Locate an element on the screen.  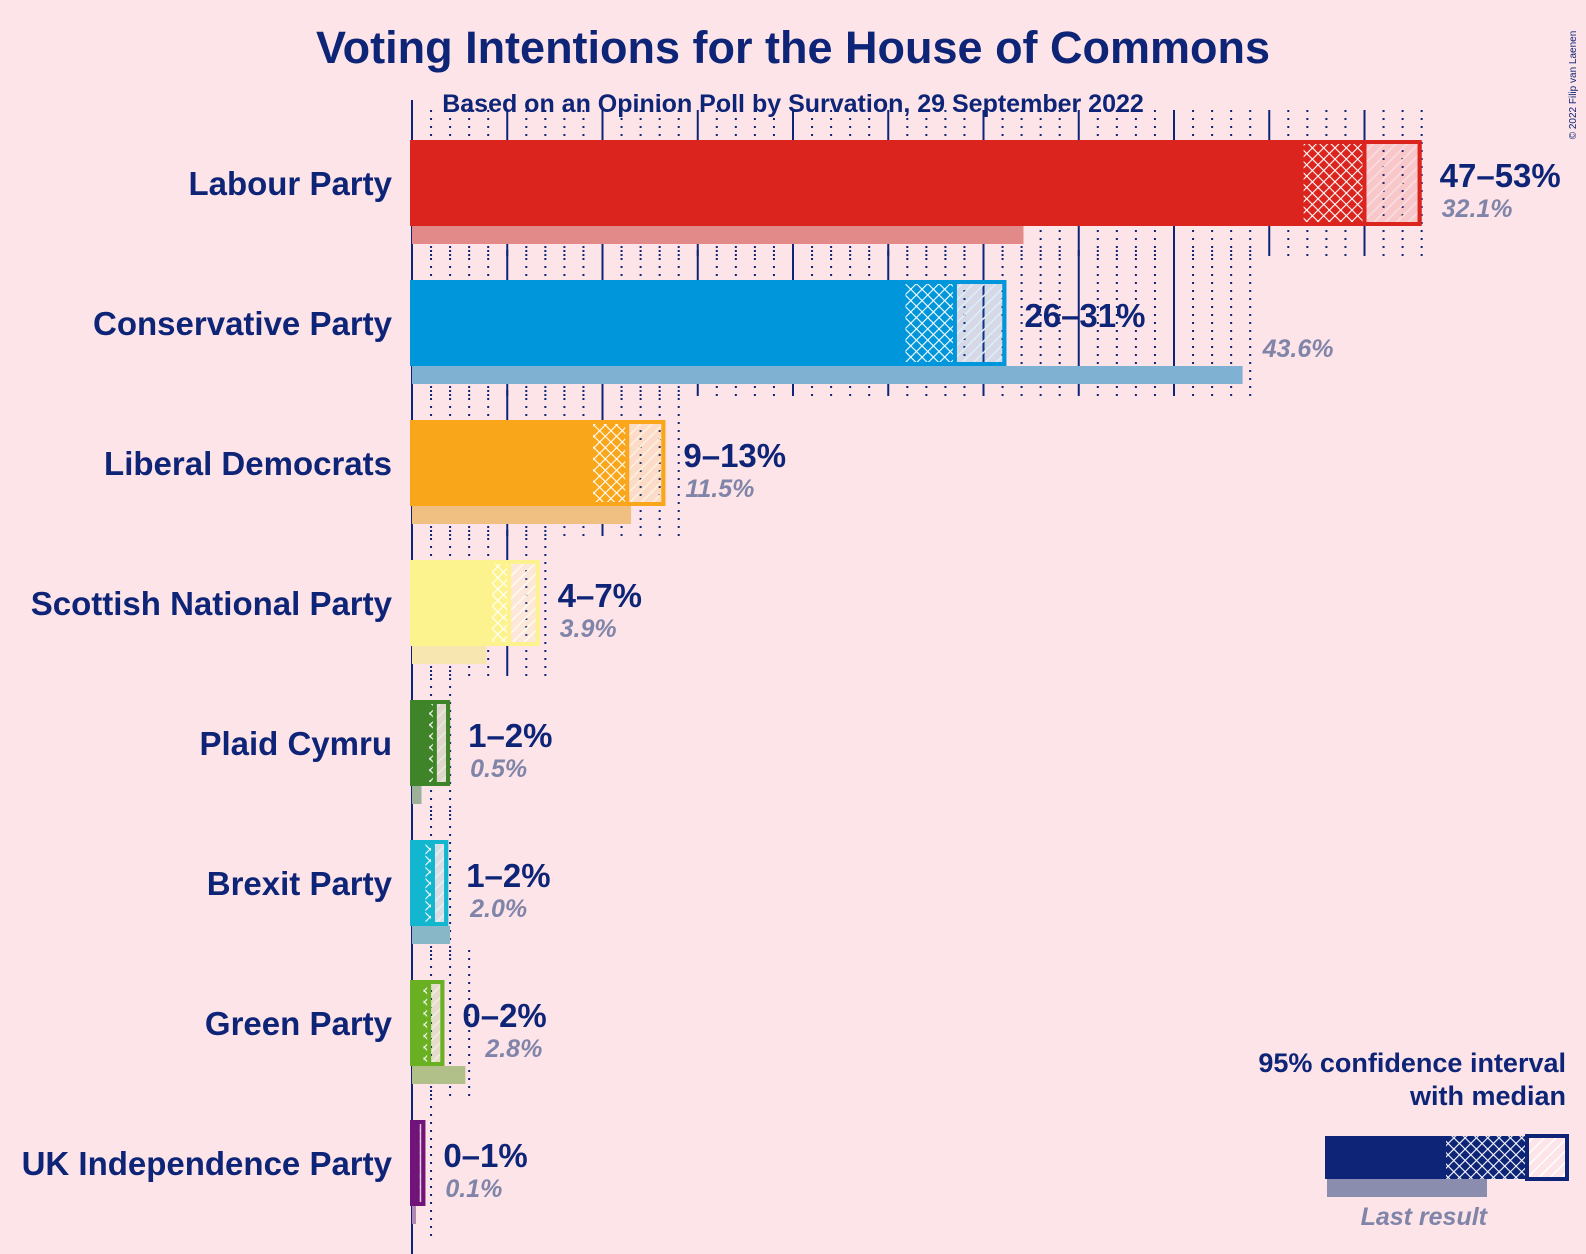
legend-bar-crosshatch-overlay is located at coordinates (1486, 1157).